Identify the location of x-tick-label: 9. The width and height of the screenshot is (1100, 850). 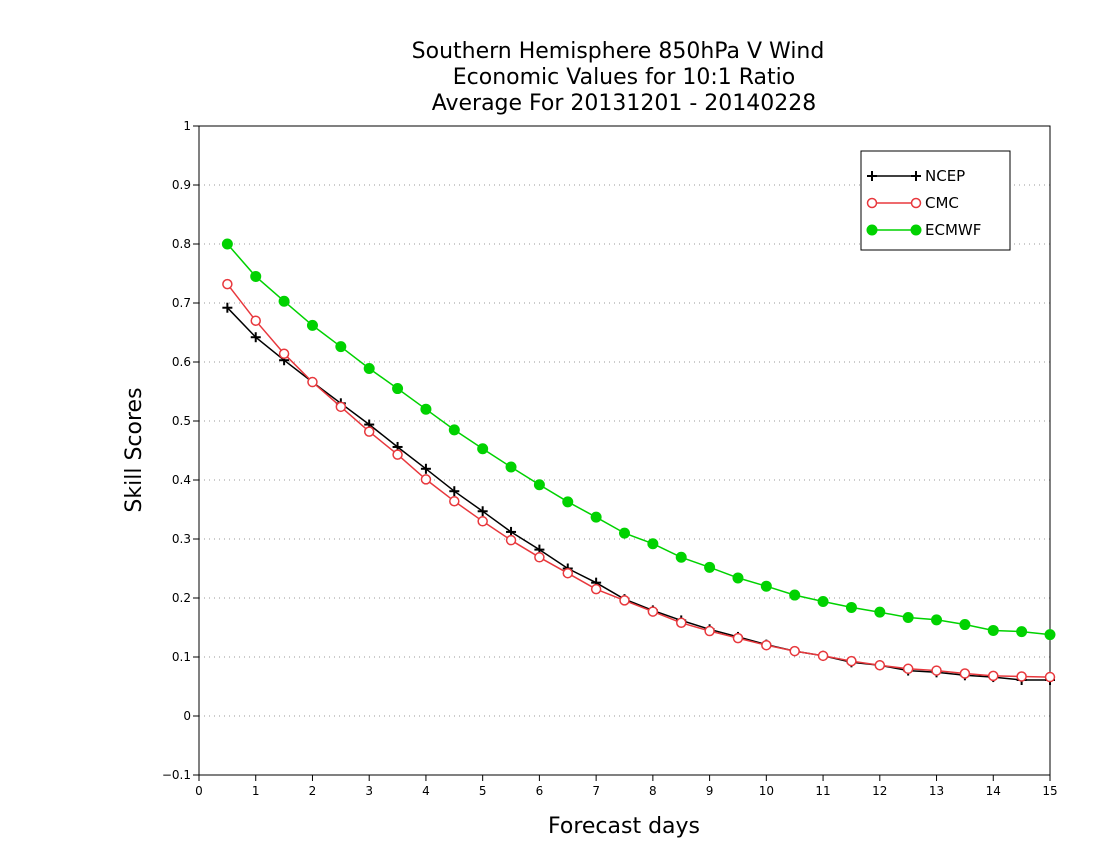
(710, 791).